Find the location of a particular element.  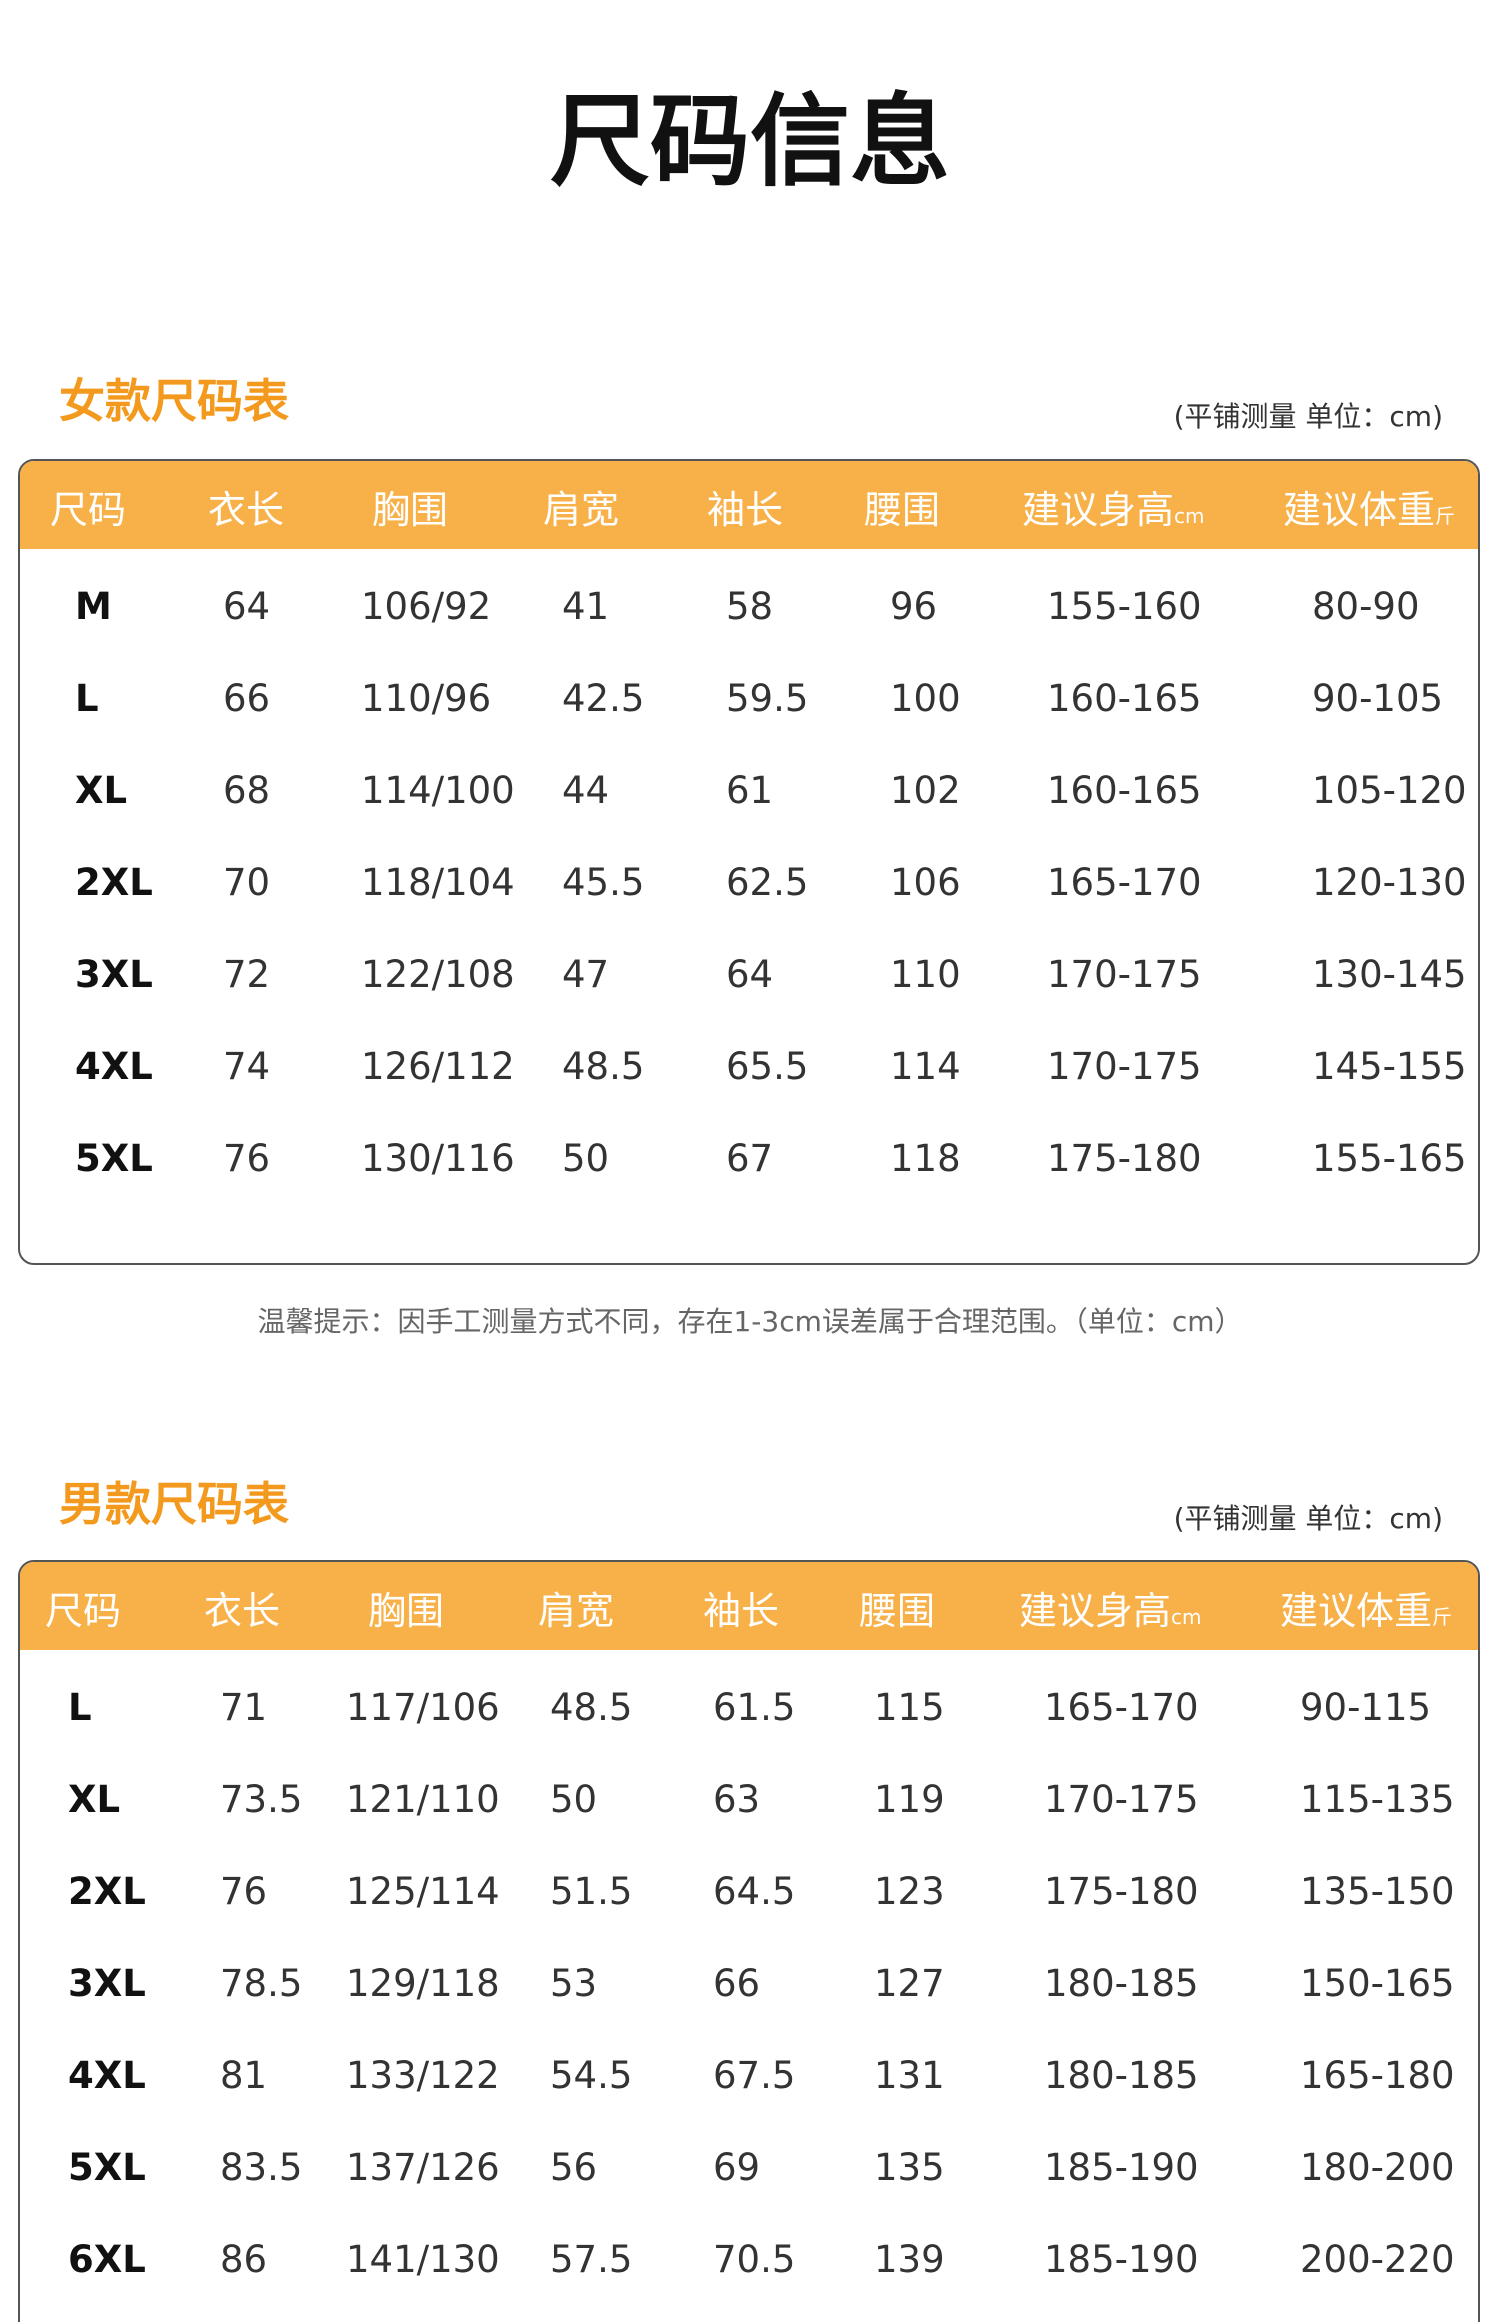

table-cell: 90-105 is located at coordinates (1378, 698).